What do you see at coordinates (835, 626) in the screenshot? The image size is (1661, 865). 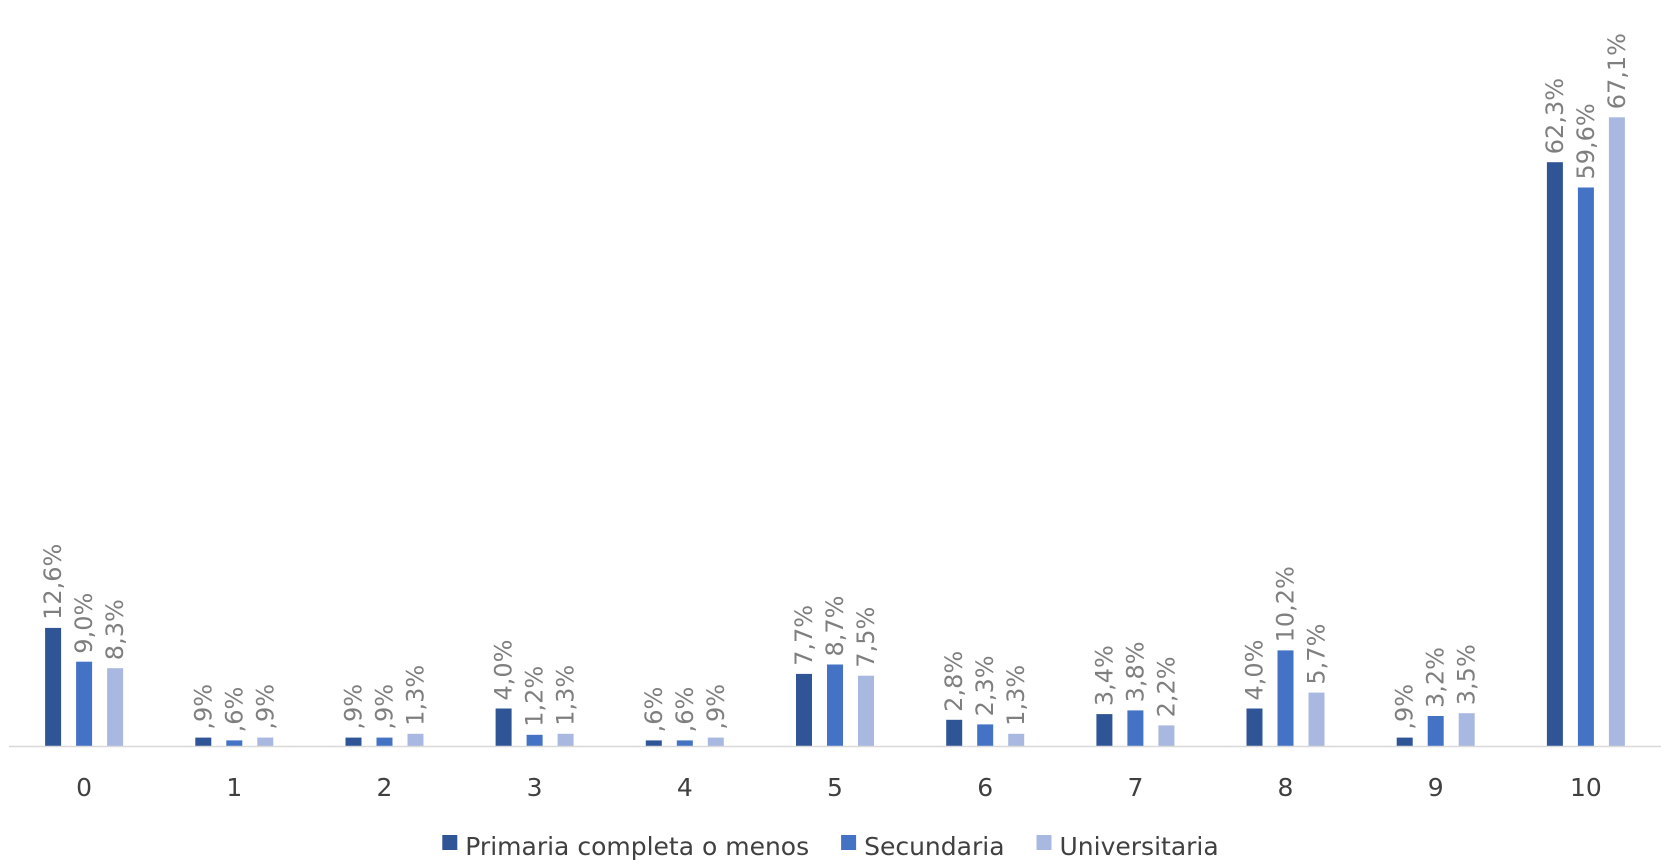 I see `value-label-2-5: 8,7%` at bounding box center [835, 626].